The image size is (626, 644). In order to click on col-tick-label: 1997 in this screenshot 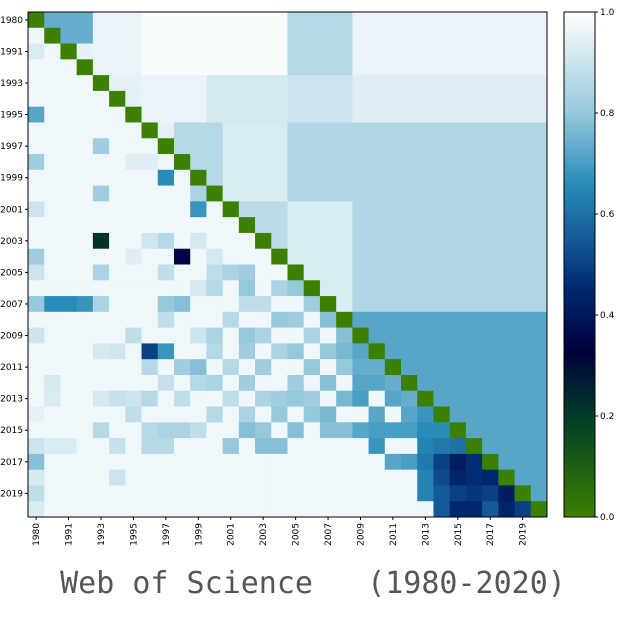, I will do `click(167, 534)`.